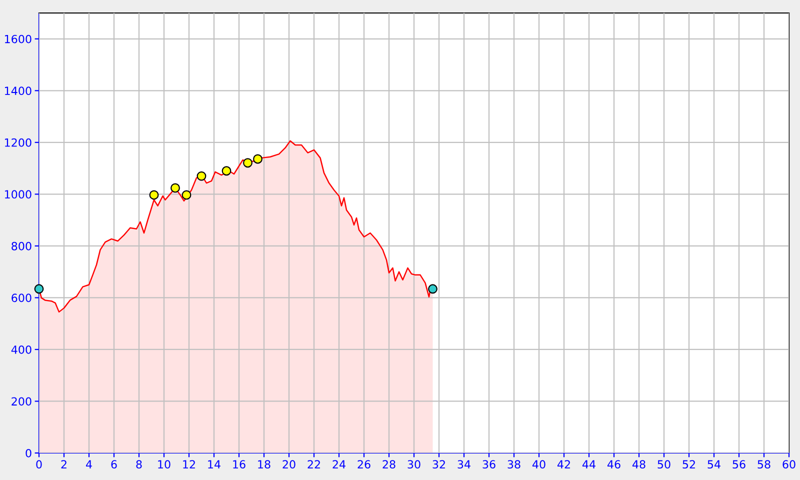 Image resolution: width=800 pixels, height=480 pixels. What do you see at coordinates (18, 194) in the screenshot?
I see `y-tick-label: 1000` at bounding box center [18, 194].